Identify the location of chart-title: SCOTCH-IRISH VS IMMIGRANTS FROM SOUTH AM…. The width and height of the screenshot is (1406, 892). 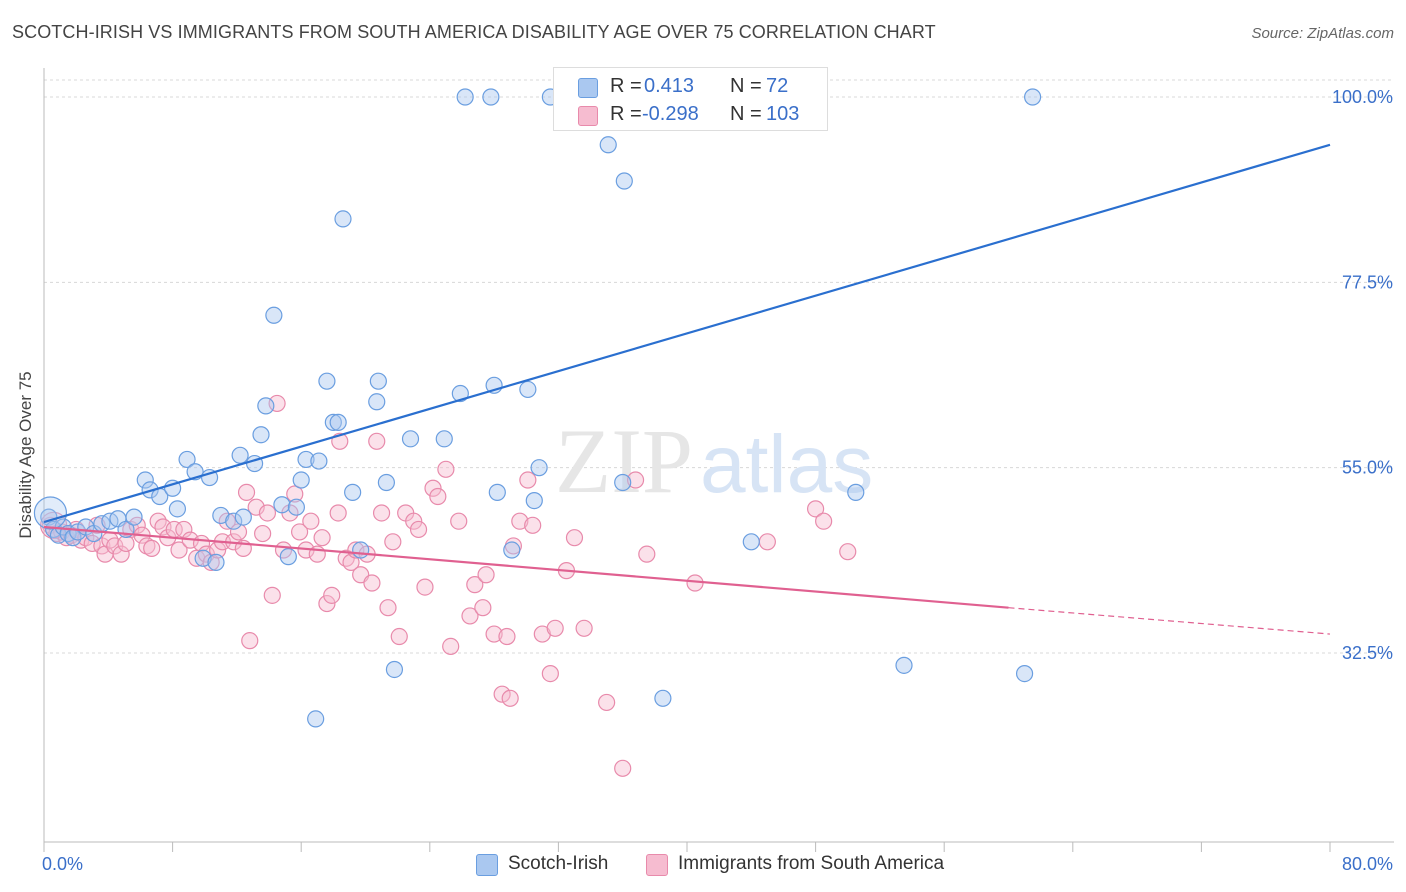
(474, 32).